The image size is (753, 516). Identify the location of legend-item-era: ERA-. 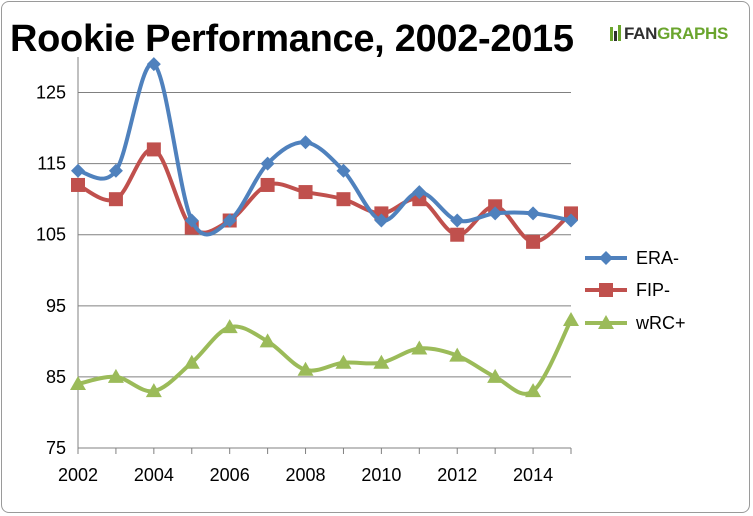
(632, 258).